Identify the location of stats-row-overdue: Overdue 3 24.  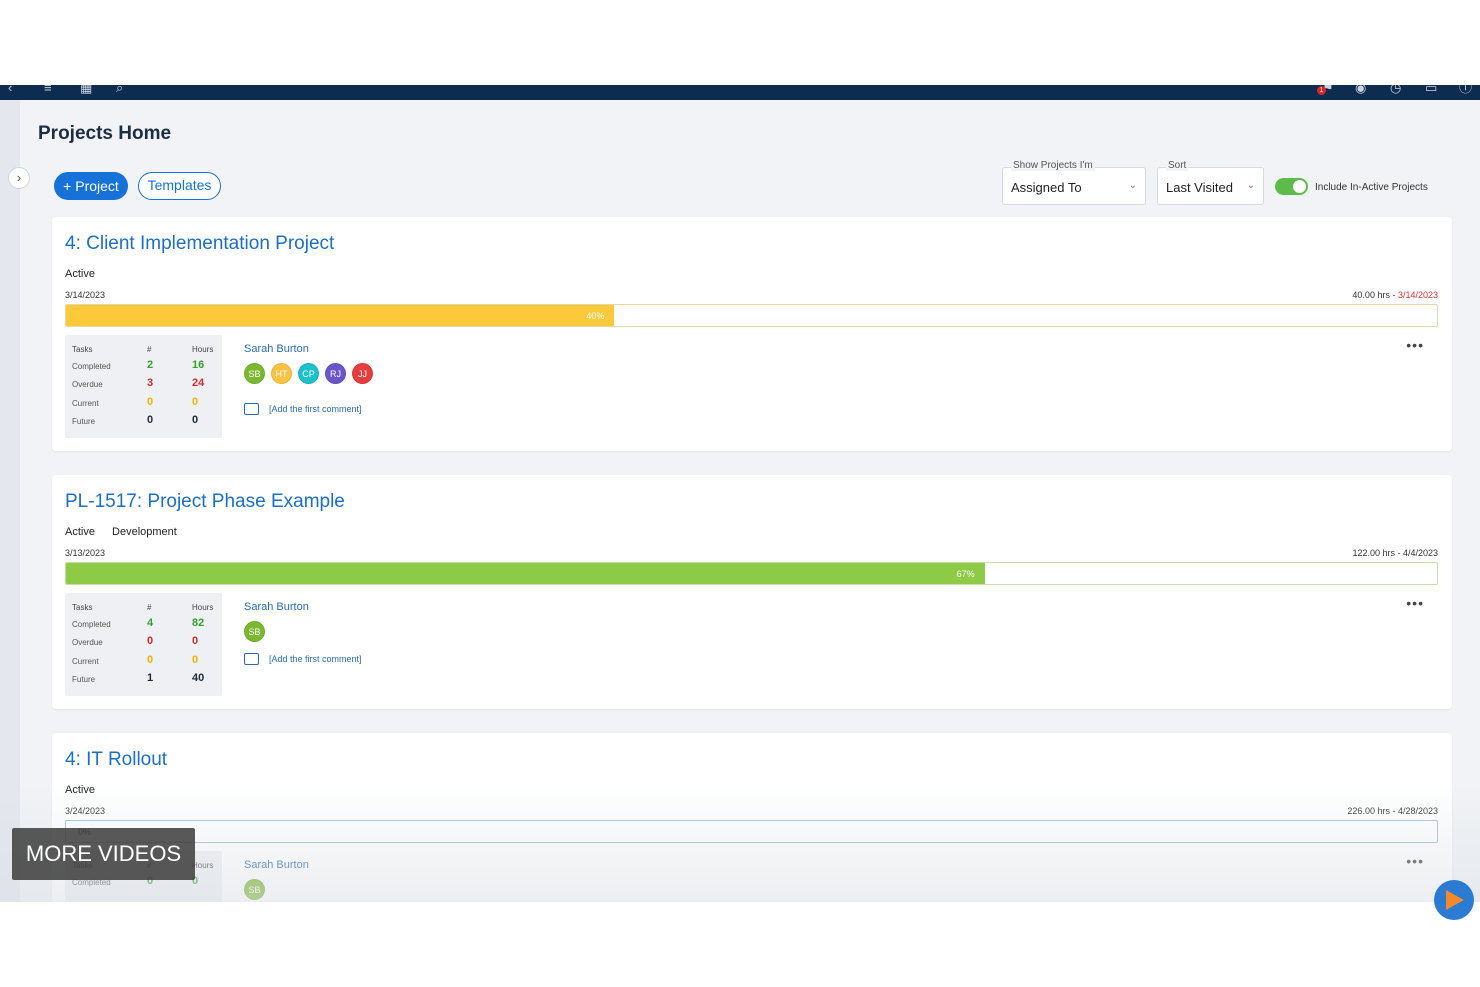
(143, 385).